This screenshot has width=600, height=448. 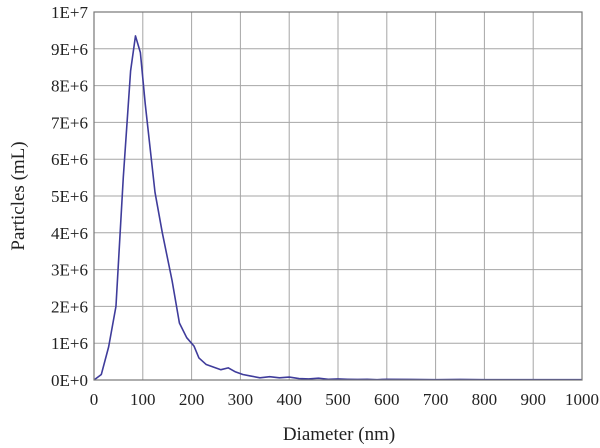 I want to click on x-tick-label: 300, so click(x=241, y=399).